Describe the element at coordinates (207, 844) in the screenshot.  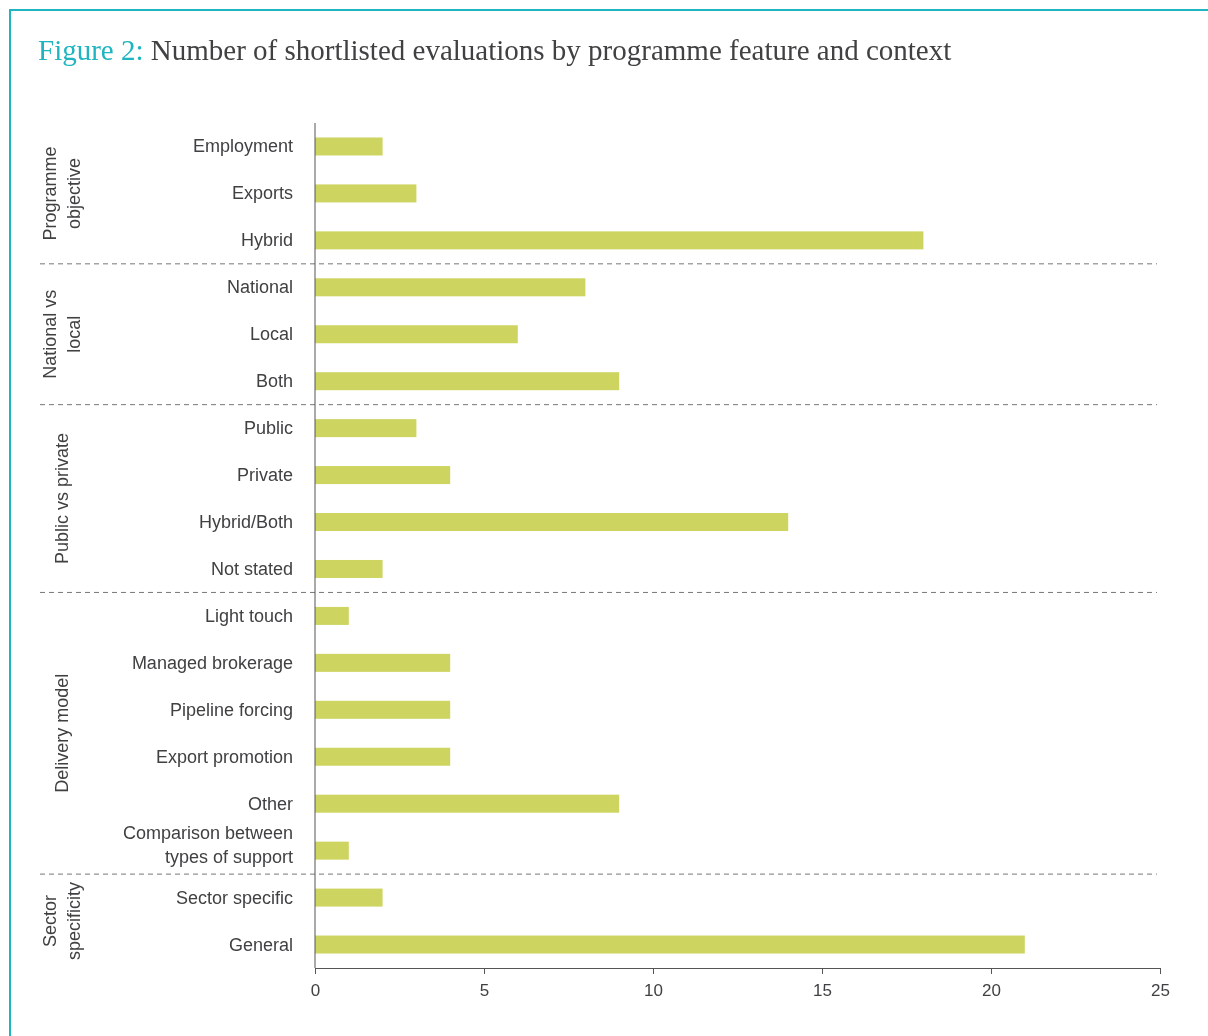
I see `y-tick-label: Comparison between types of support` at that location.